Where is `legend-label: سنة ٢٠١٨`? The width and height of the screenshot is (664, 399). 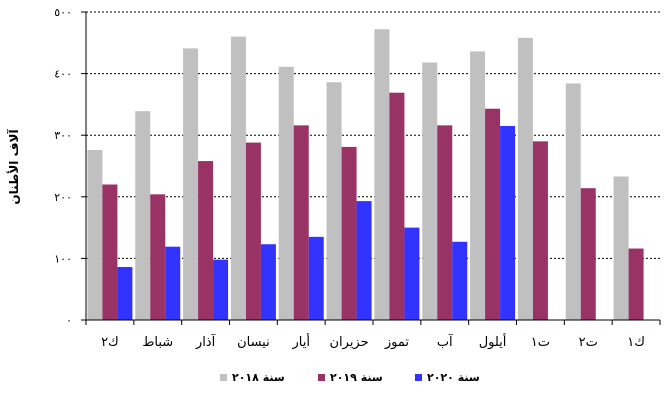 legend-label: سنة ٢٠١٨ is located at coordinates (258, 377).